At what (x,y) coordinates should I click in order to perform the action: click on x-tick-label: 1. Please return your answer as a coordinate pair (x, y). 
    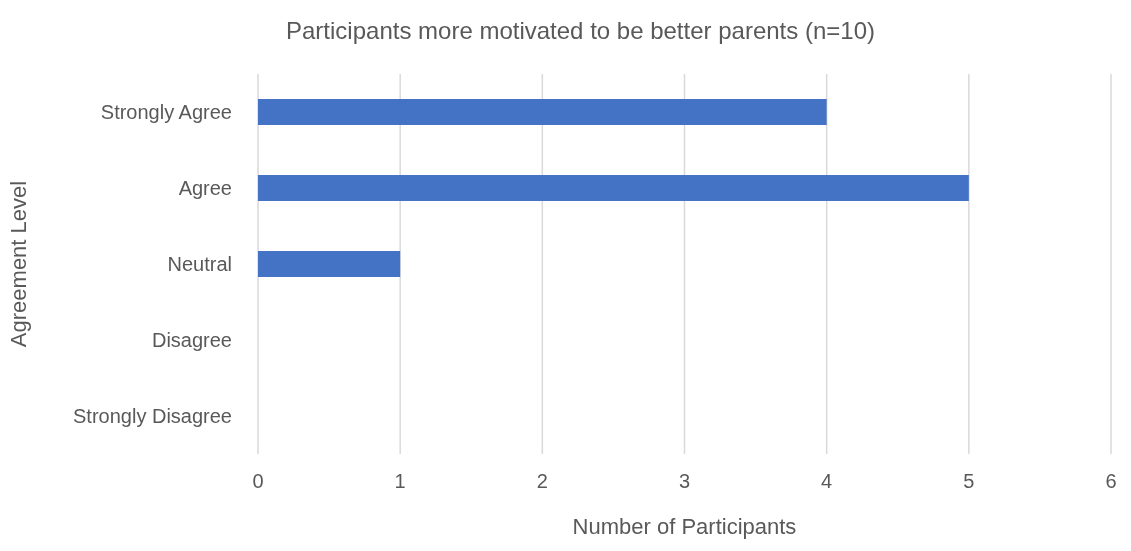
    Looking at the image, I should click on (400, 481).